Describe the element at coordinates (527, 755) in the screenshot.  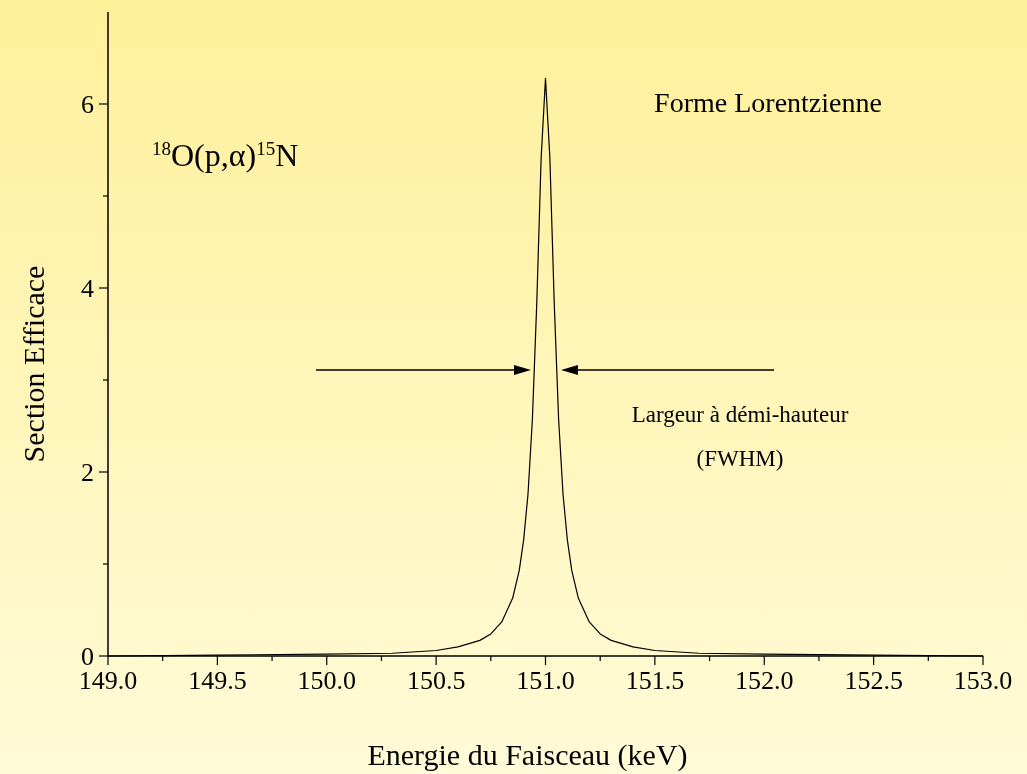
I see `x-axis-title: Energie du Faisceau (keV)` at that location.